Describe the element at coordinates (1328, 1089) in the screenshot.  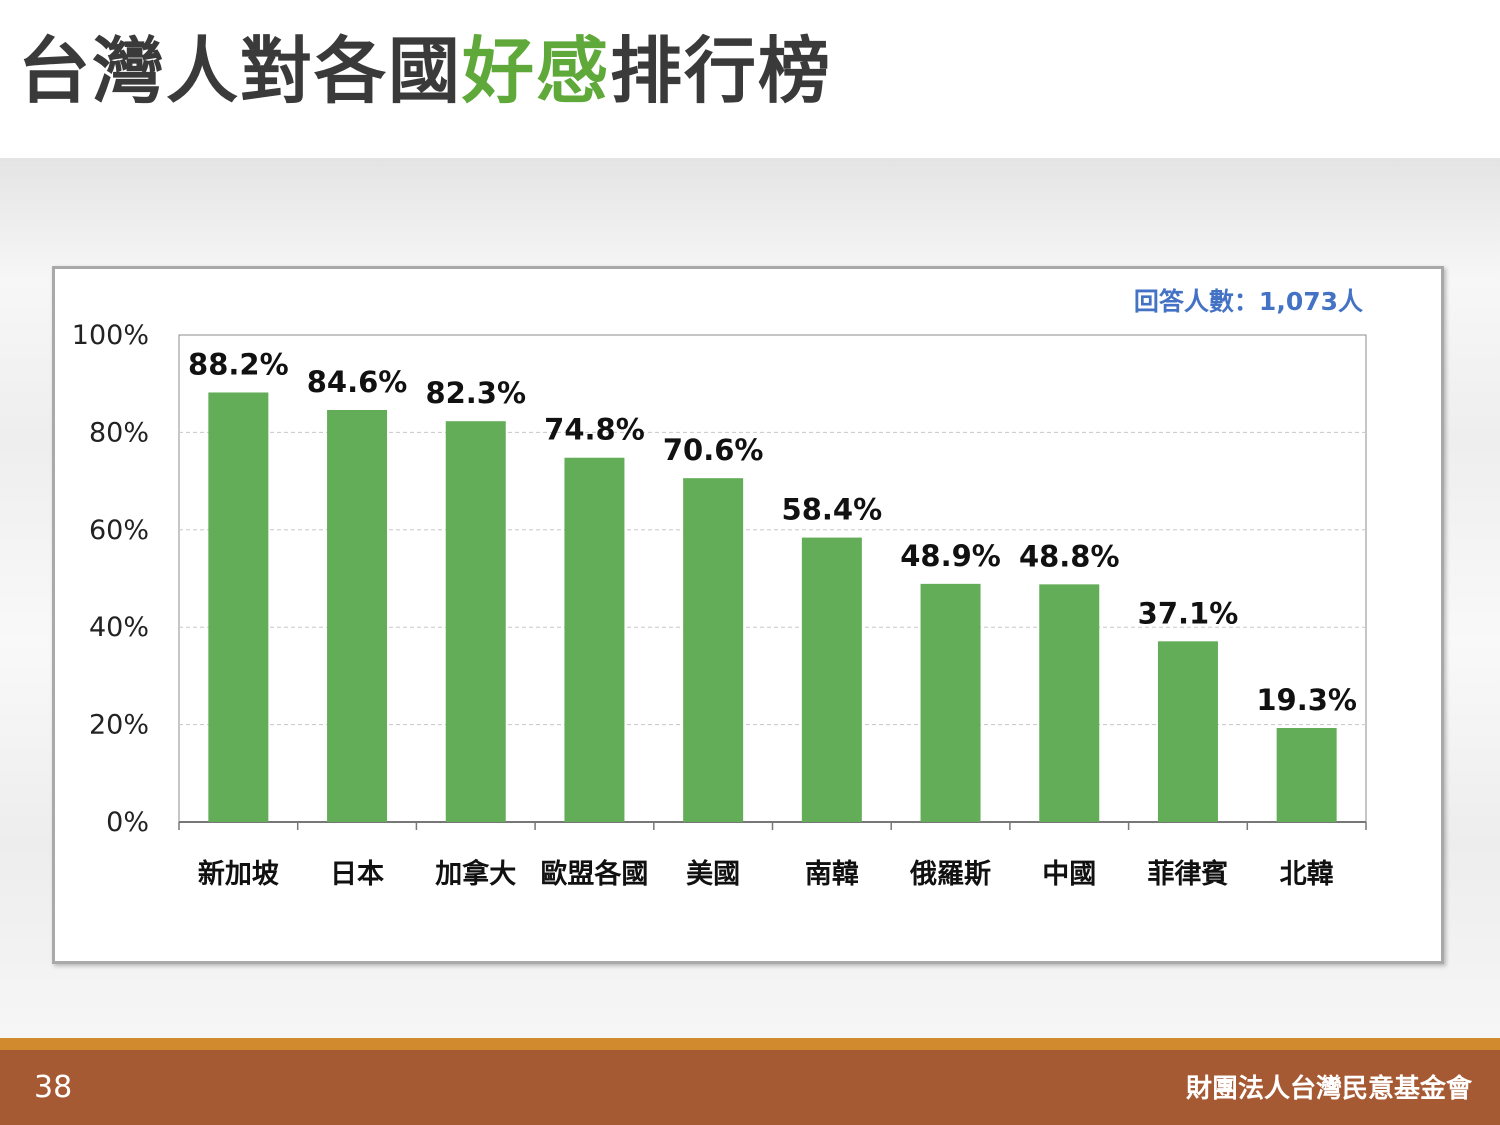
I see `organization-name: 財團法人台灣民意基金會` at that location.